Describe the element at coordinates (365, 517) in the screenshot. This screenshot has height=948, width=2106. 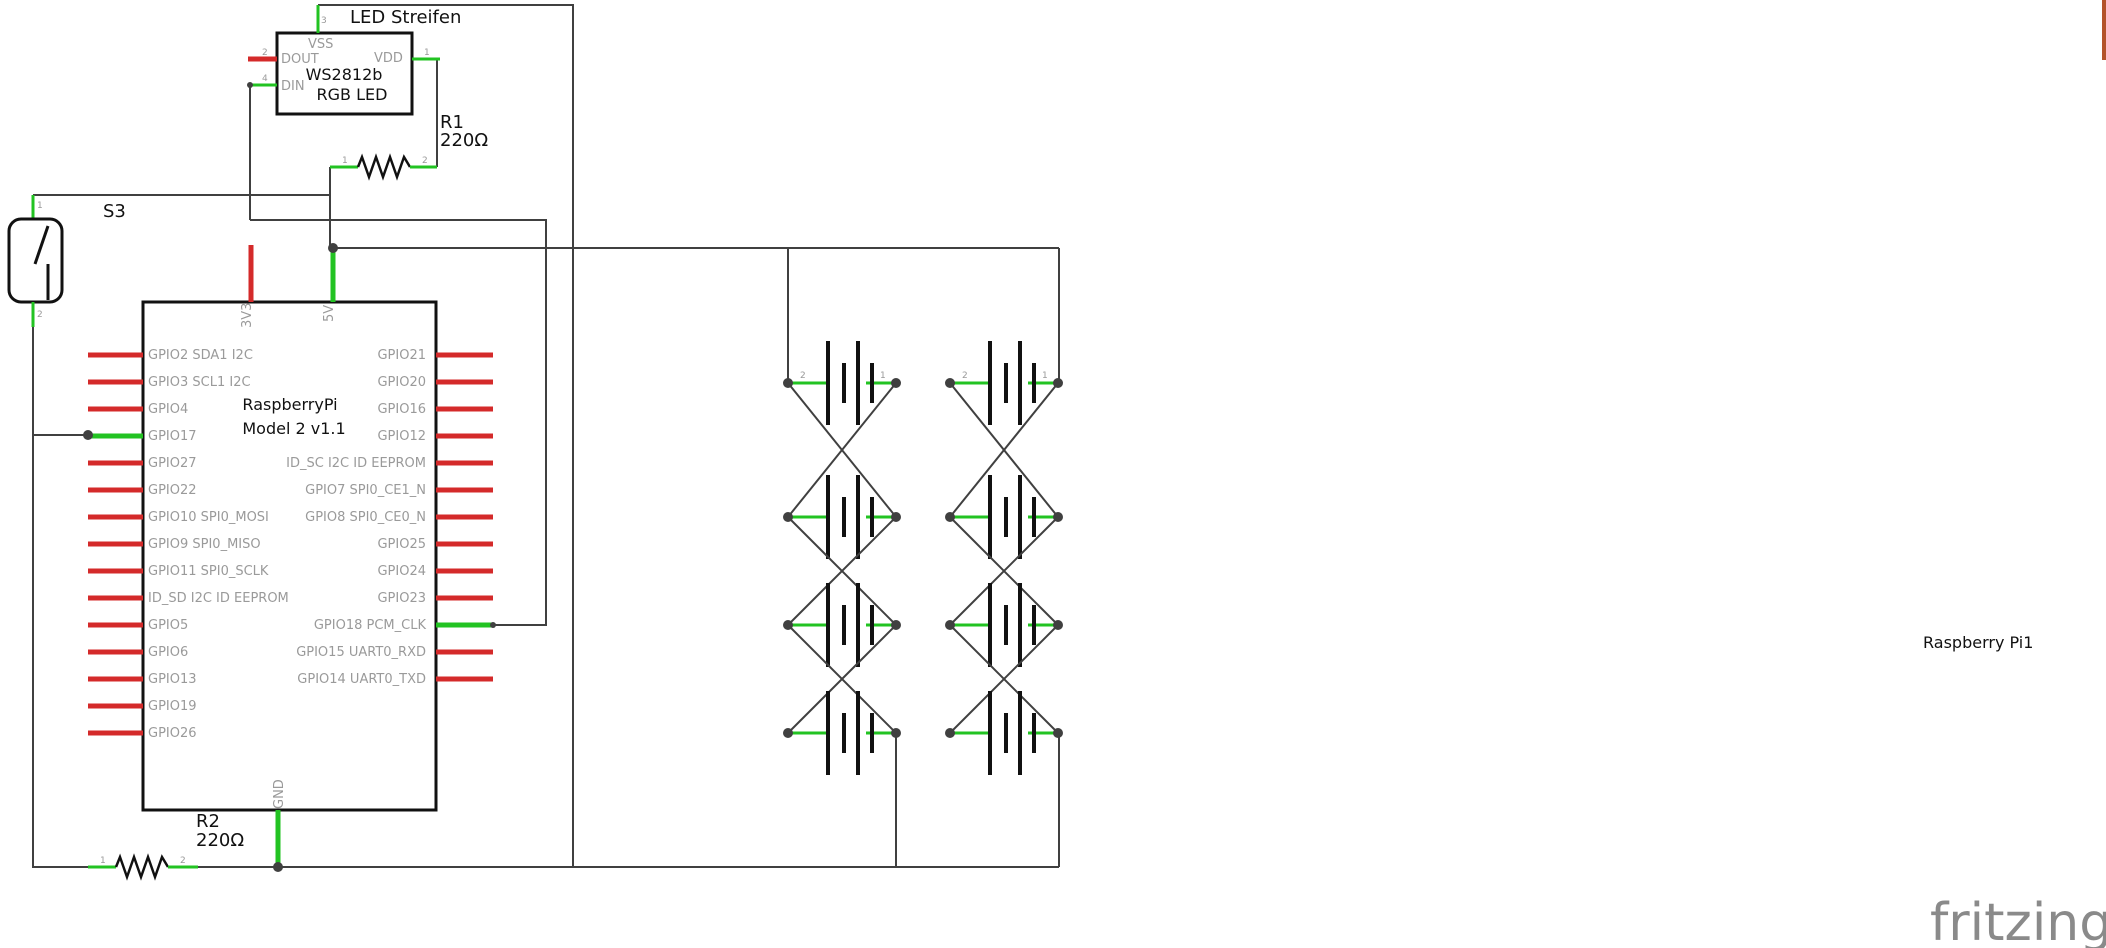
I see `rpi-right-pin-label-6: GPIO8 SPI0_CE0_N` at that location.